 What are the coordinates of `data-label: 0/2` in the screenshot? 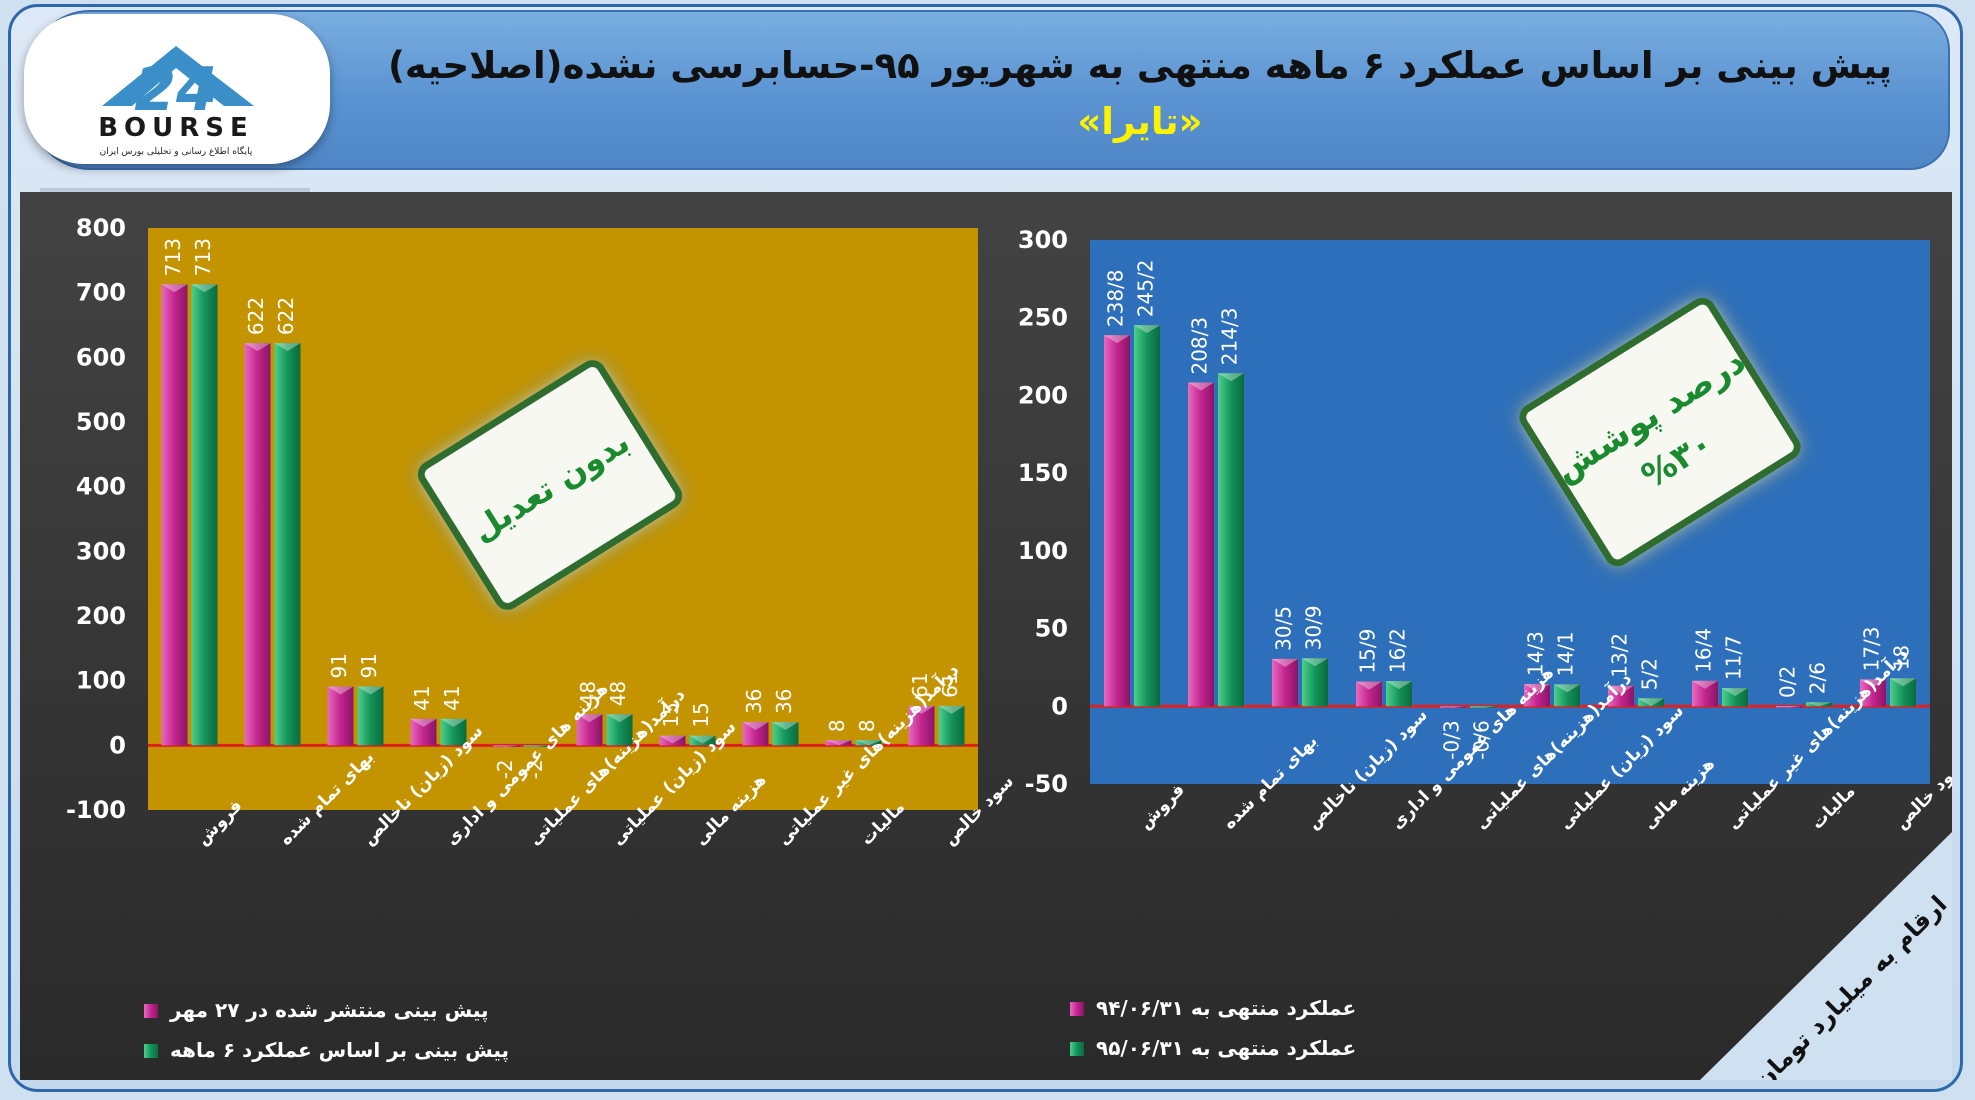 It's located at (1788, 682).